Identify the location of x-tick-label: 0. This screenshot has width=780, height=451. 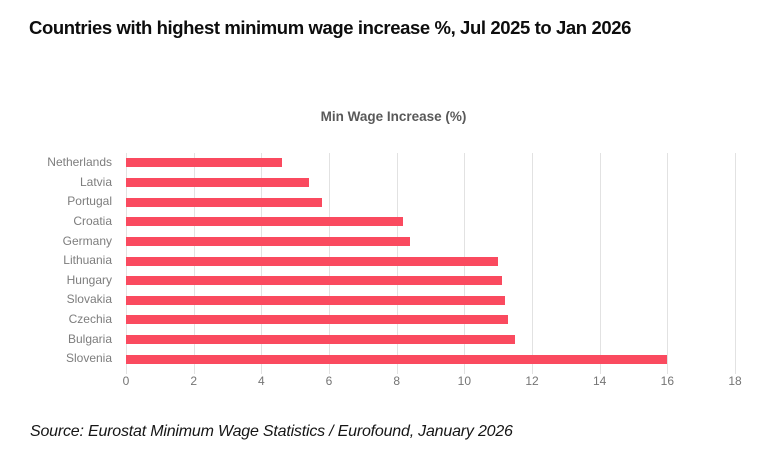
(126, 381).